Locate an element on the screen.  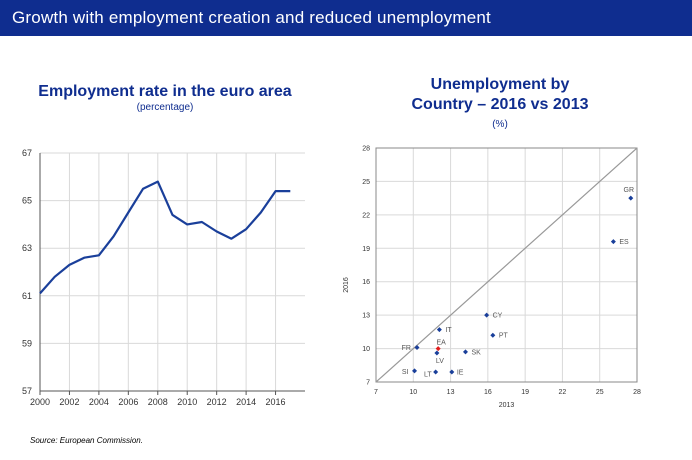
unemployment-point-label-it: IT is located at coordinates (448, 330).